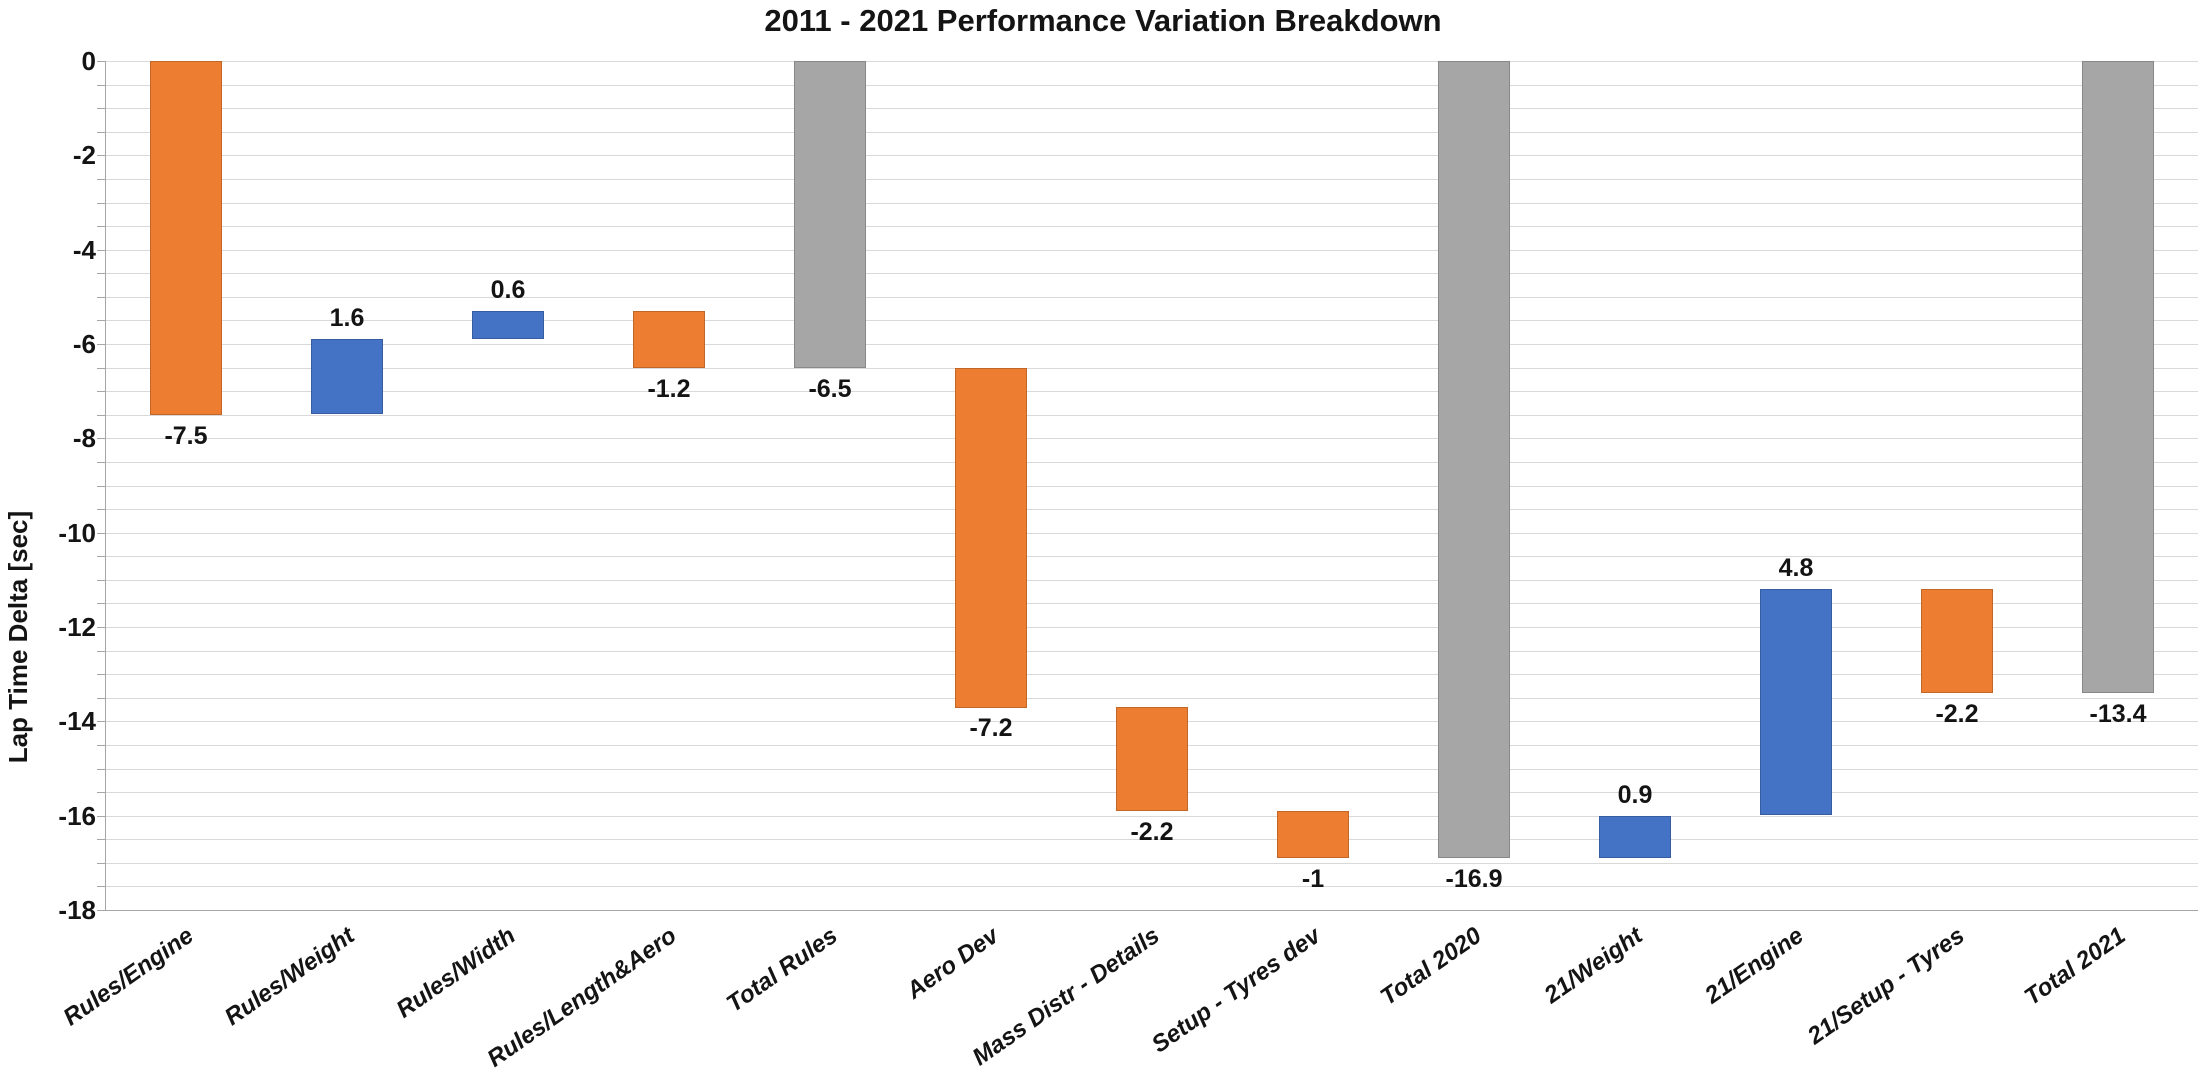 Image resolution: width=2206 pixels, height=1074 pixels. What do you see at coordinates (105, 485) in the screenshot?
I see `y-axis-line` at bounding box center [105, 485].